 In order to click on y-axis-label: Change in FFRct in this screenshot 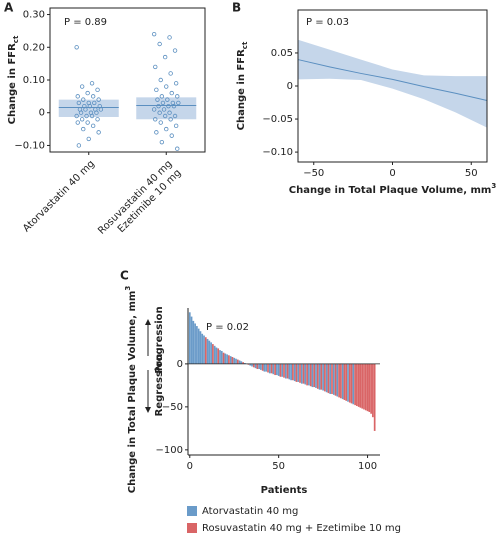, I will do `click(242, 85)`.